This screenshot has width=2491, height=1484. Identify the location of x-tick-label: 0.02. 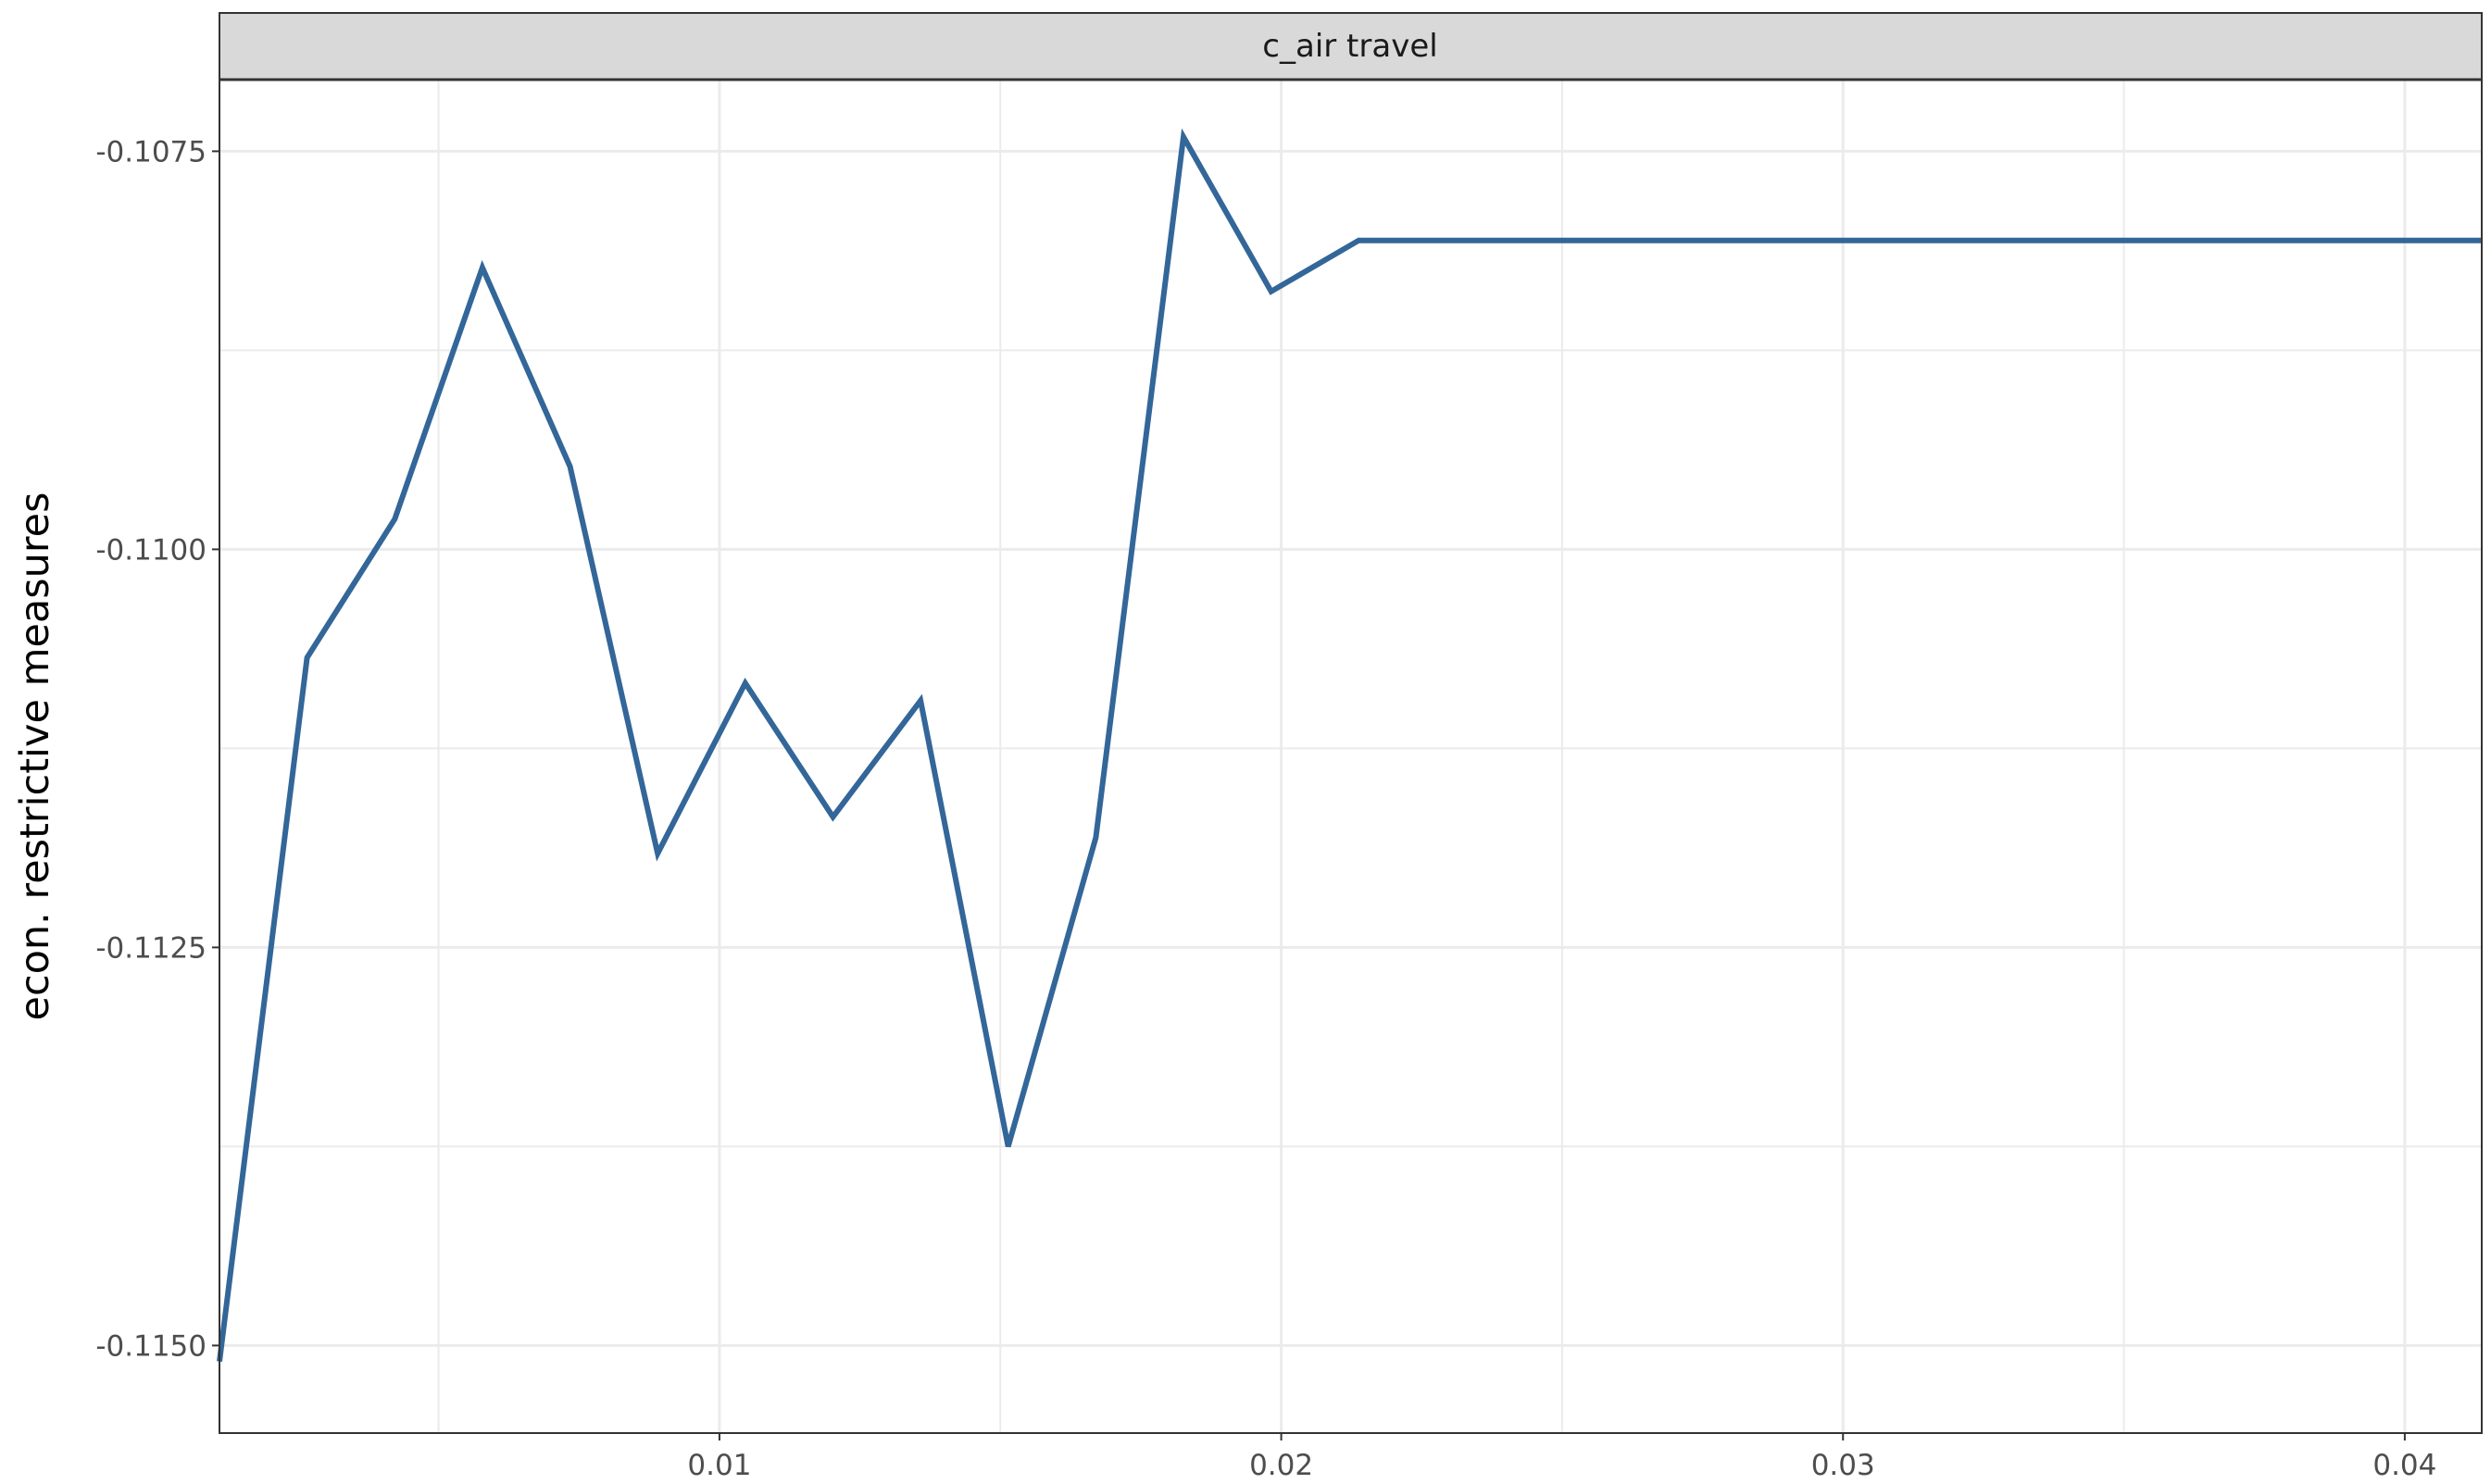
(1281, 1465).